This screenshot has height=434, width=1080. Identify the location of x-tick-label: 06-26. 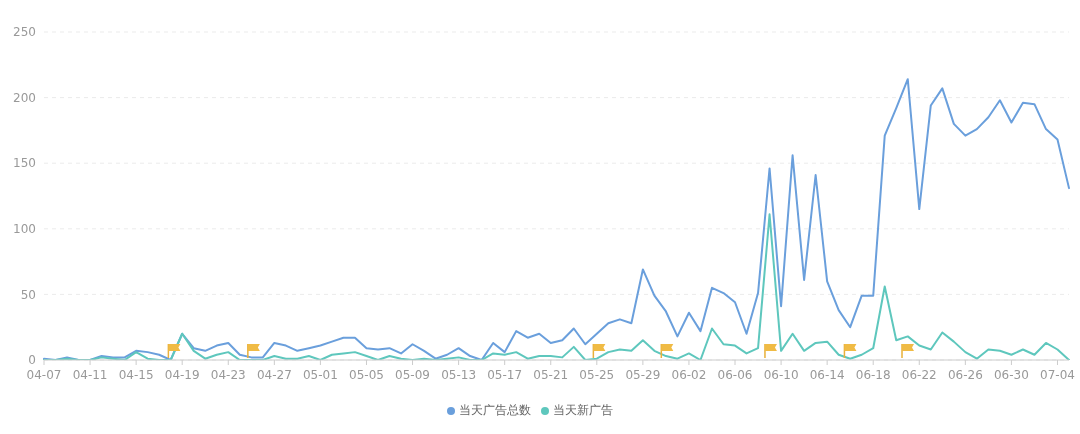
(965, 375).